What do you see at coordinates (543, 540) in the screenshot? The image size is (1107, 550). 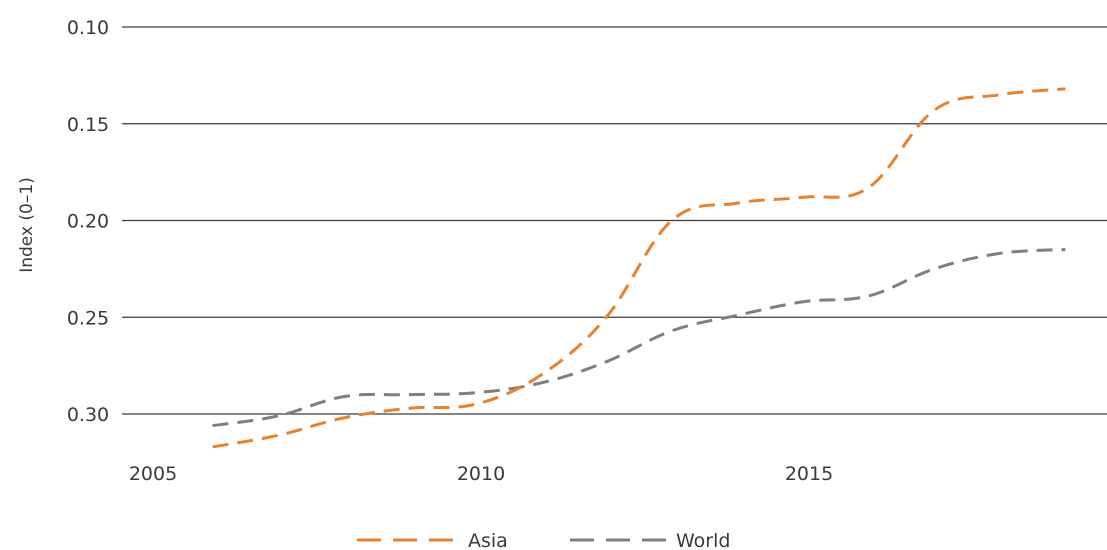 I see `legend: Asia World` at bounding box center [543, 540].